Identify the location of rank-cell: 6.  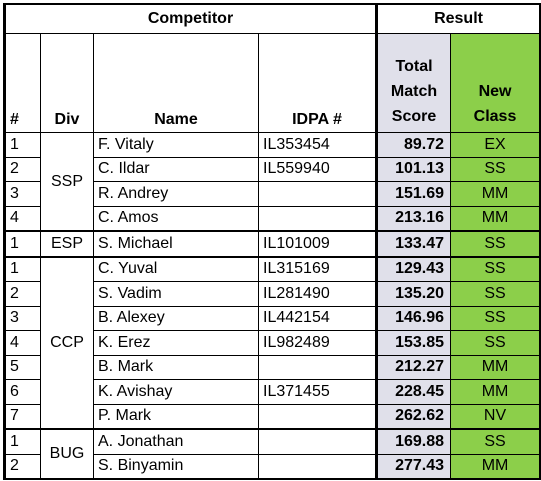
(22, 392).